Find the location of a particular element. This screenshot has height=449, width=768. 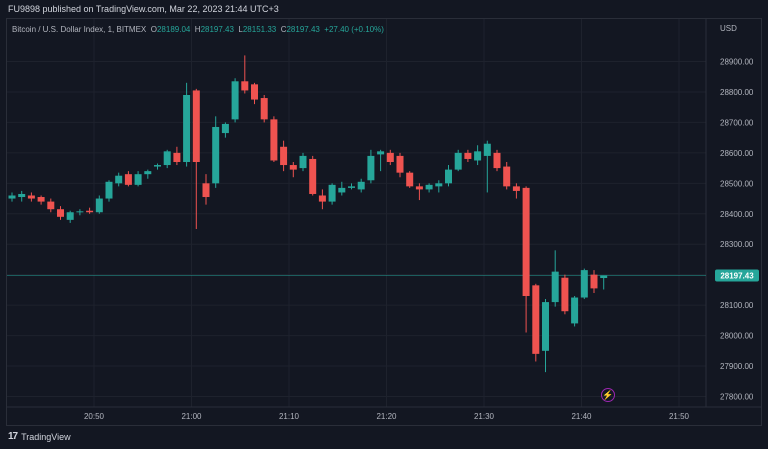

y-tick-label: 28900.00 is located at coordinates (737, 62).